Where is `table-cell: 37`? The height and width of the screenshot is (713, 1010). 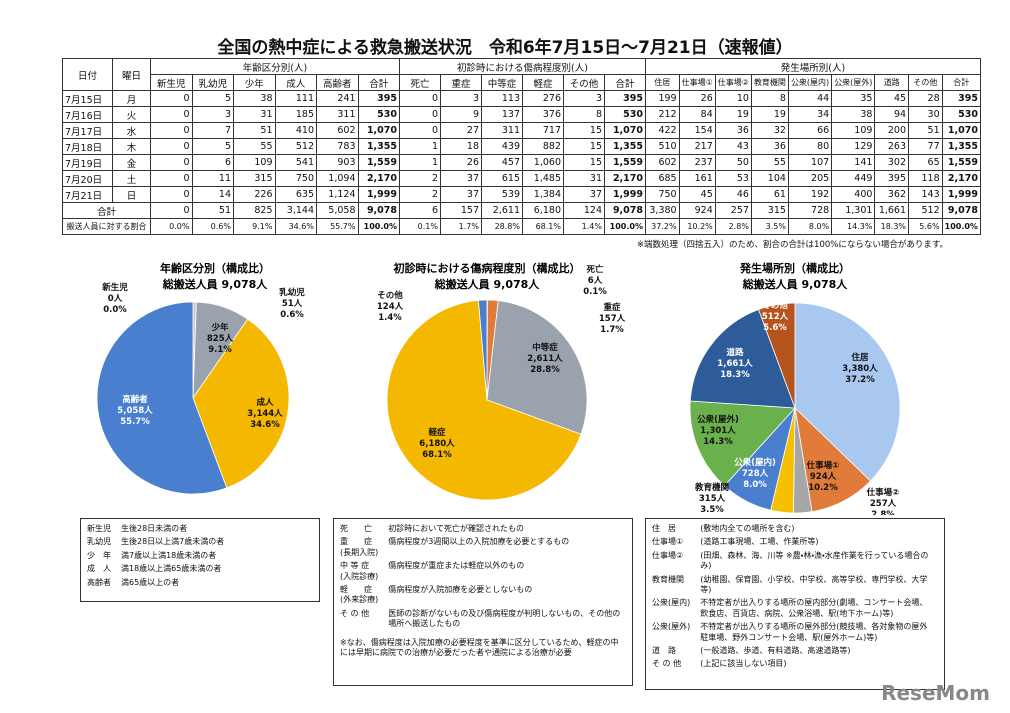
table-cell: 37 is located at coordinates (461, 194).